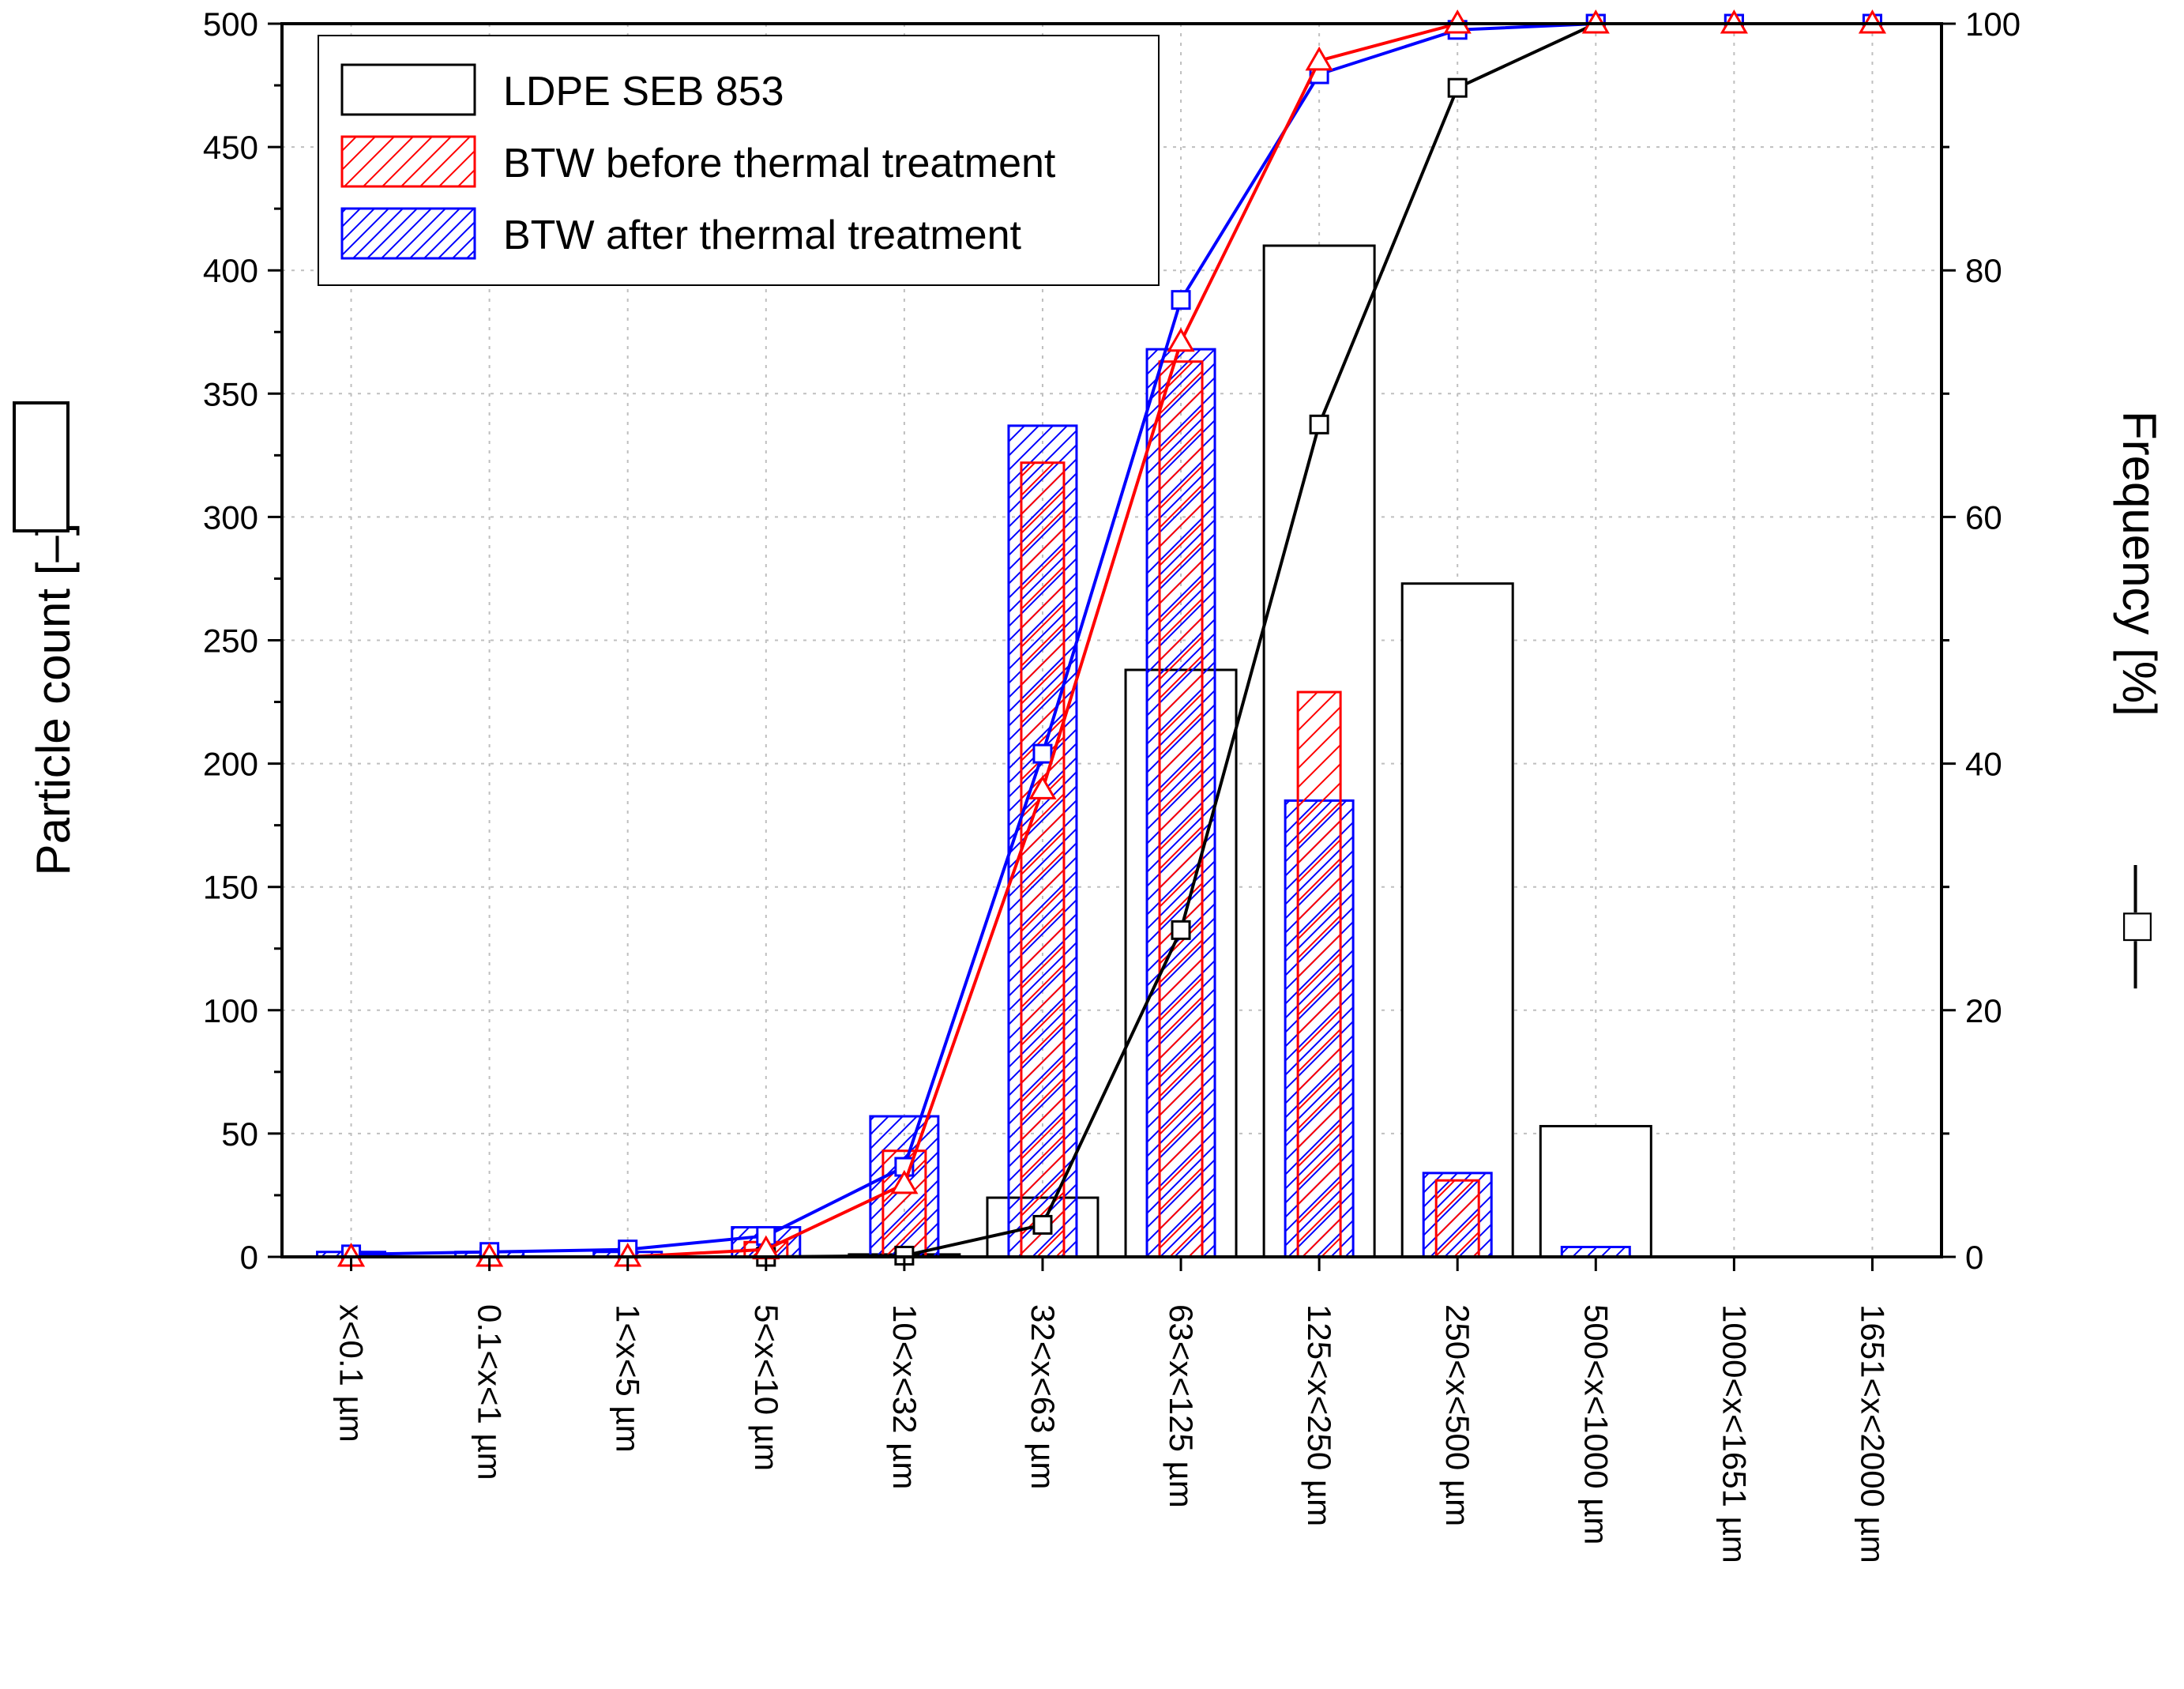 This screenshot has width=2184, height=1689. I want to click on y2-tick-label: 0, so click(1974, 1257).